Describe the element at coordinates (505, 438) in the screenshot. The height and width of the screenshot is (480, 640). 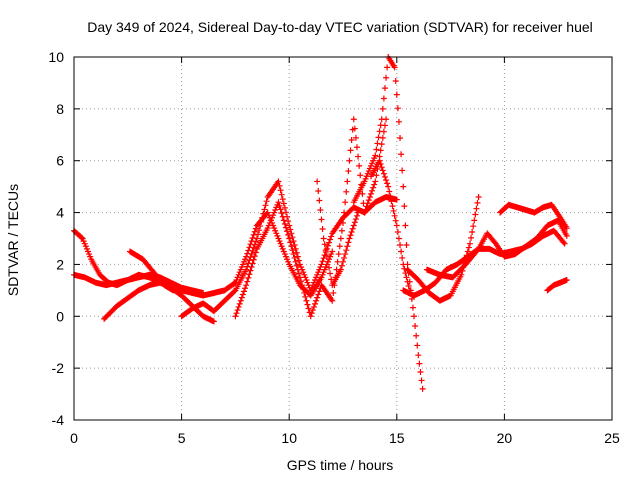
I see `x-tick-label: 20` at that location.